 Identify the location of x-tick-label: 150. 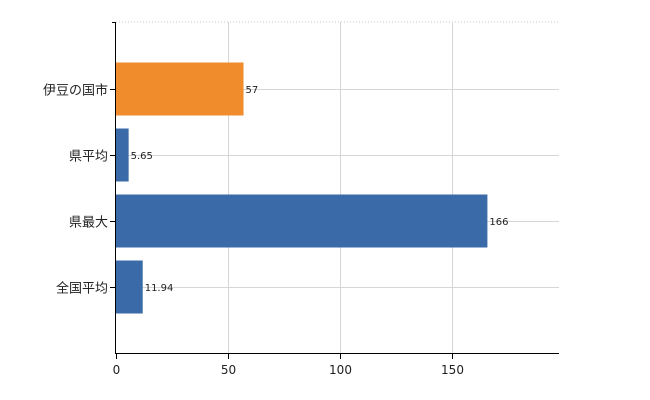
(452, 370).